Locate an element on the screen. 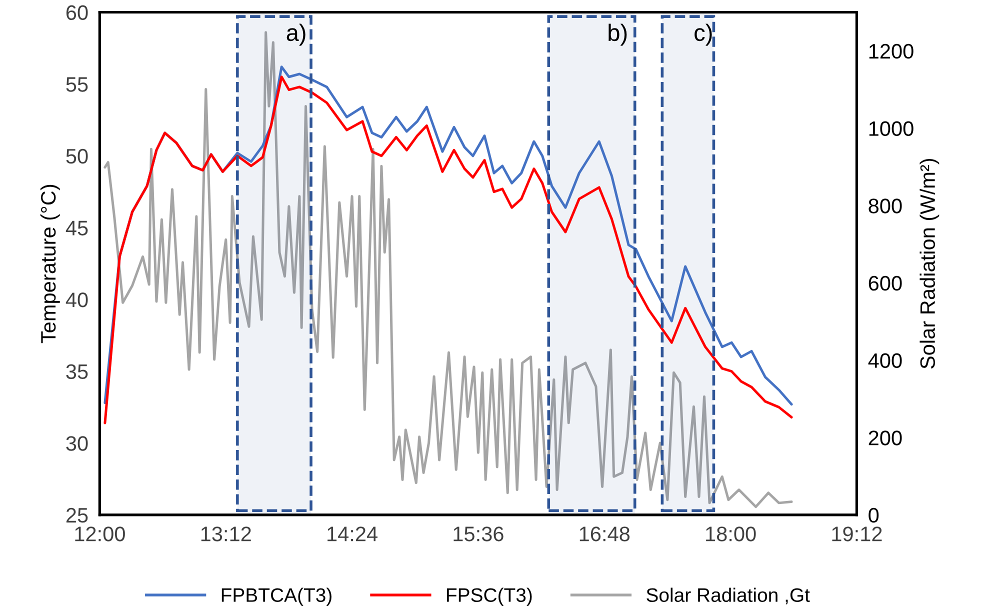 The image size is (987, 613). y2-tick-label: 400 is located at coordinates (885, 360).